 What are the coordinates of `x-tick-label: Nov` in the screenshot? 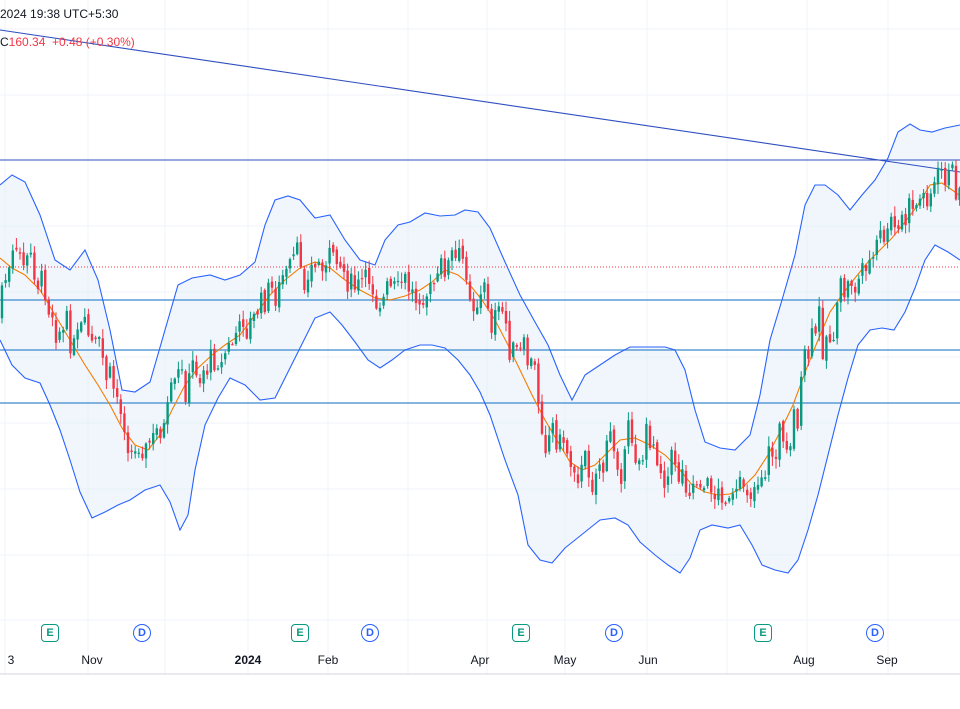 It's located at (92, 660).